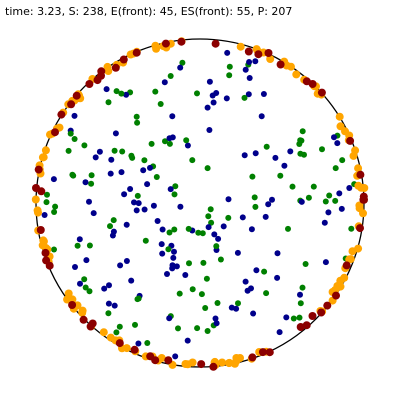 This screenshot has width=400, height=400. What do you see at coordinates (166, 11) in the screenshot?
I see `e-front-value: 45` at bounding box center [166, 11].